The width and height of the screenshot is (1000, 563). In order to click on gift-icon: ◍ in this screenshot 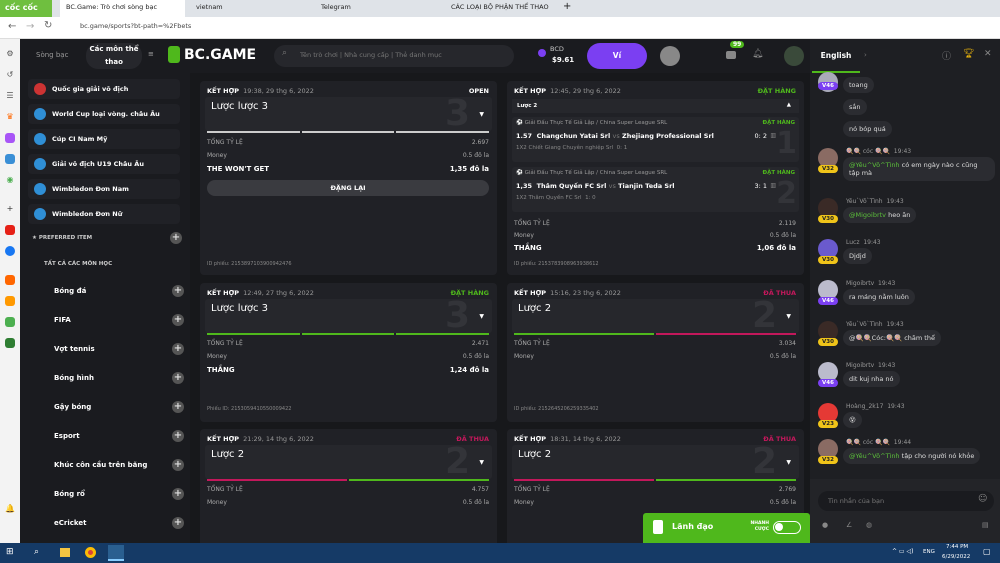, I will do `click(869, 525)`.